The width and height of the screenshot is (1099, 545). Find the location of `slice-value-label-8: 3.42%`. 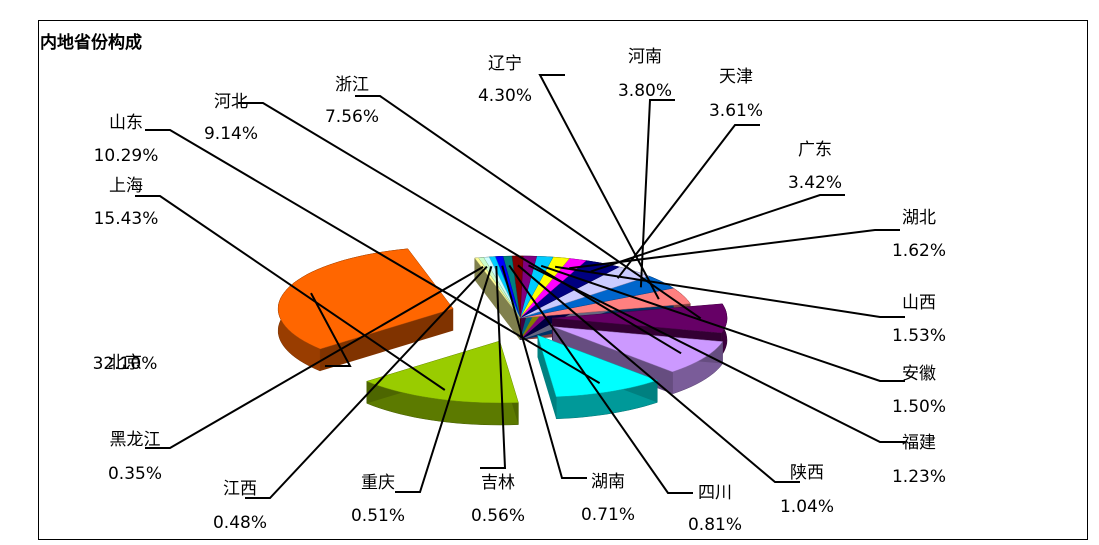

slice-value-label-8: 3.42% is located at coordinates (815, 183).